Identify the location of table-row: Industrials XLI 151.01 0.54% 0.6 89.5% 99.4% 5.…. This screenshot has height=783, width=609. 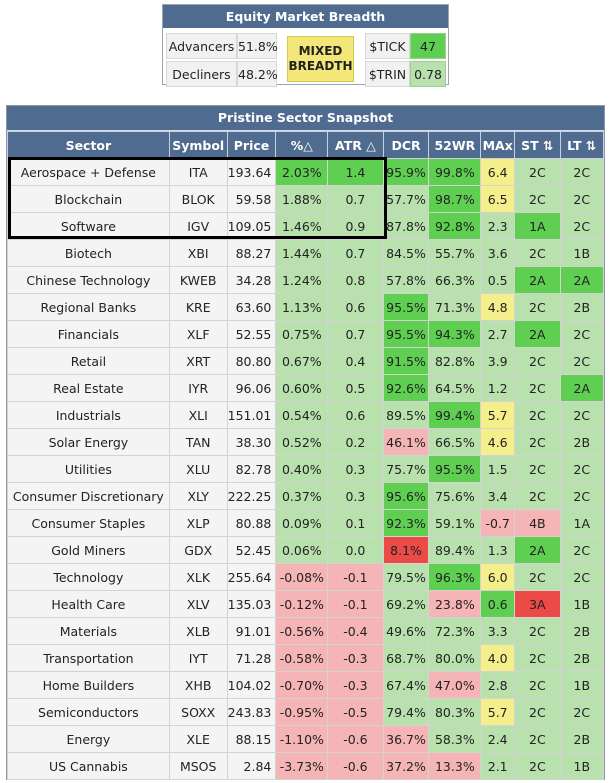
(306, 415).